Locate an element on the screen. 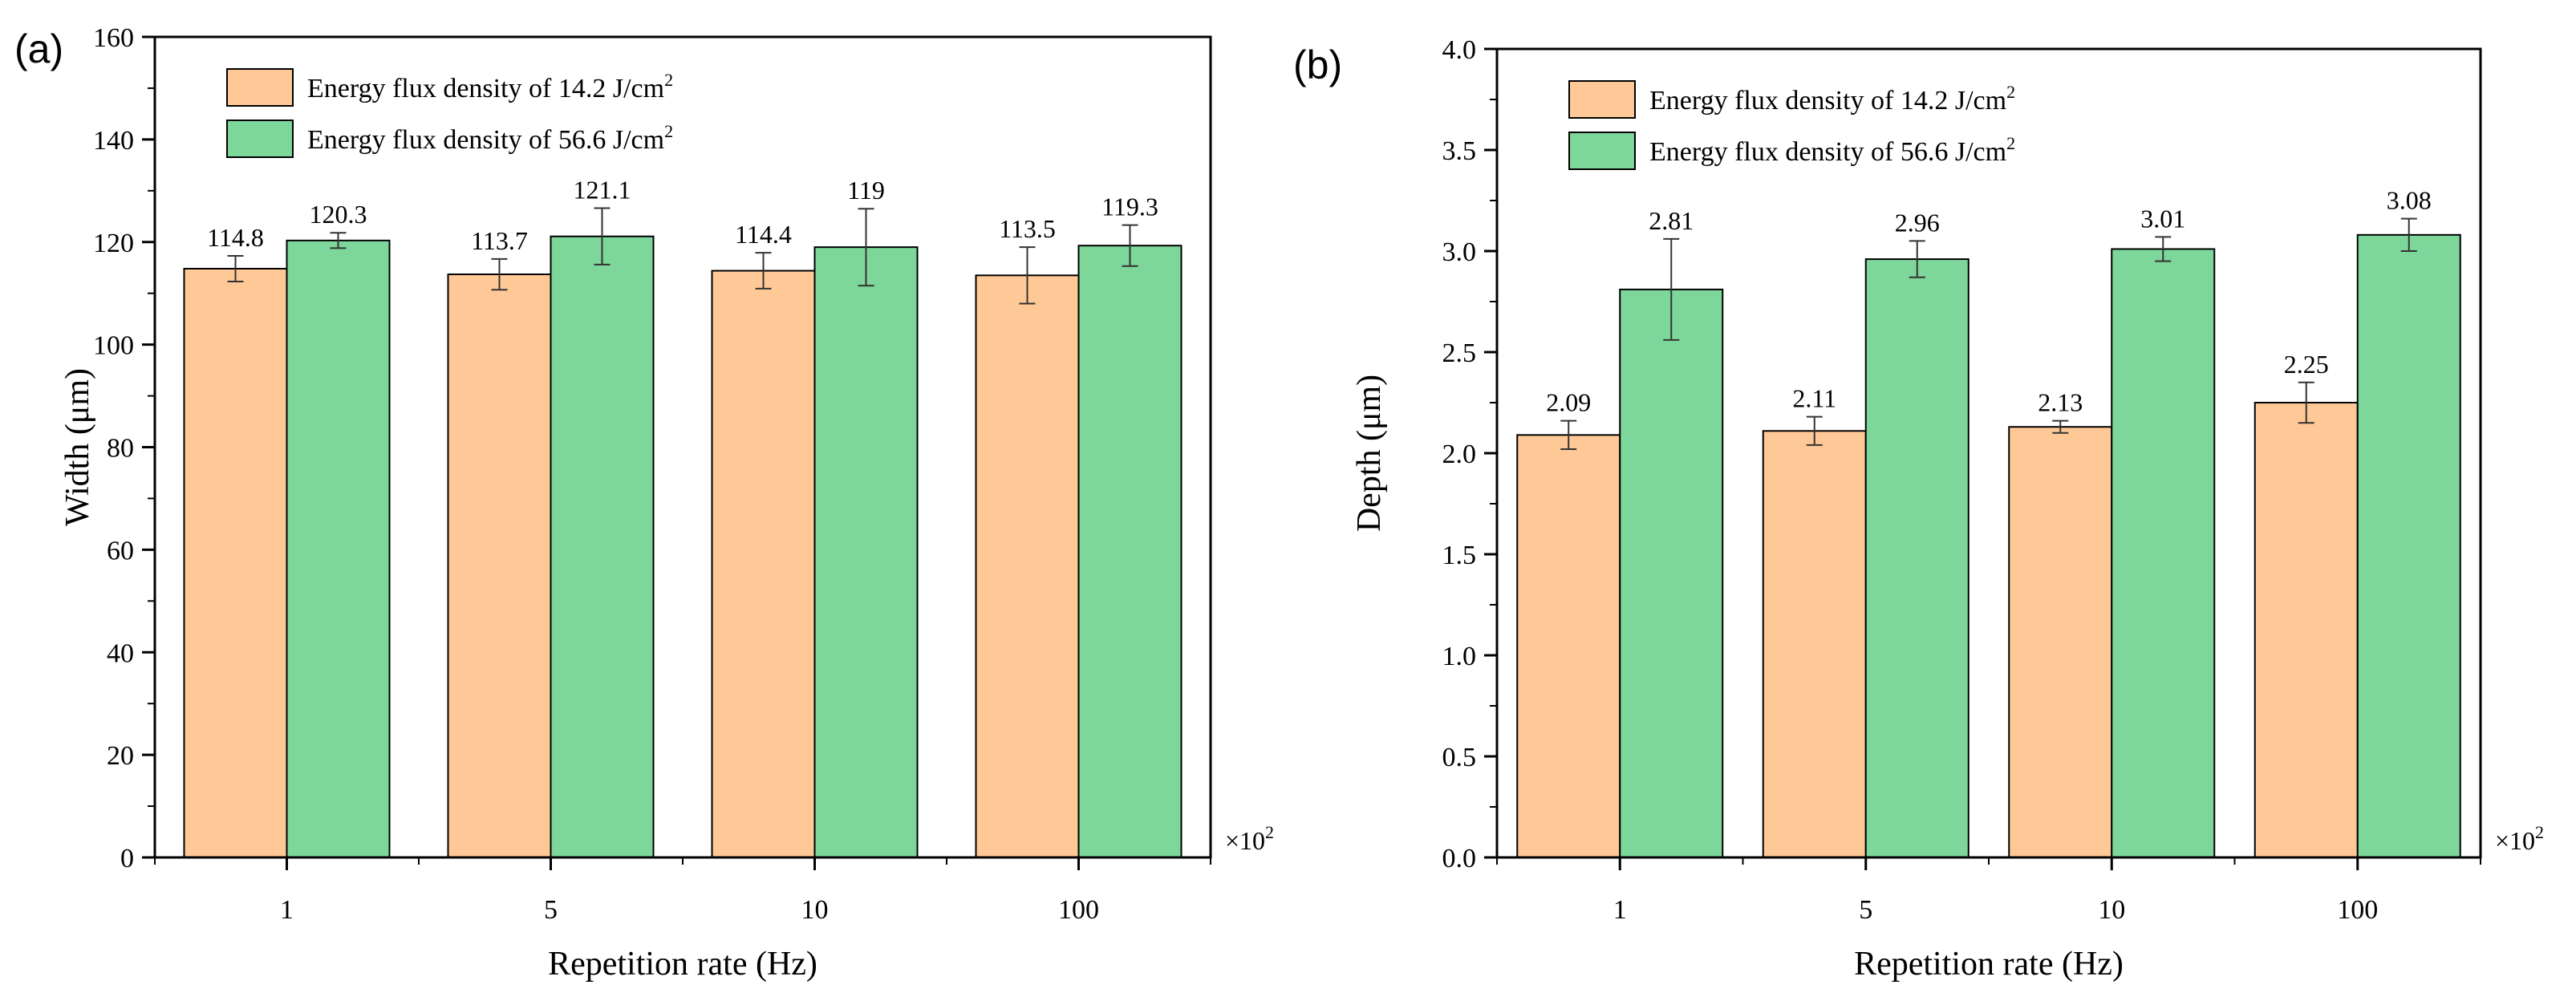 Image resolution: width=2576 pixels, height=1001 pixels. data-label: 113.5 is located at coordinates (1027, 228).